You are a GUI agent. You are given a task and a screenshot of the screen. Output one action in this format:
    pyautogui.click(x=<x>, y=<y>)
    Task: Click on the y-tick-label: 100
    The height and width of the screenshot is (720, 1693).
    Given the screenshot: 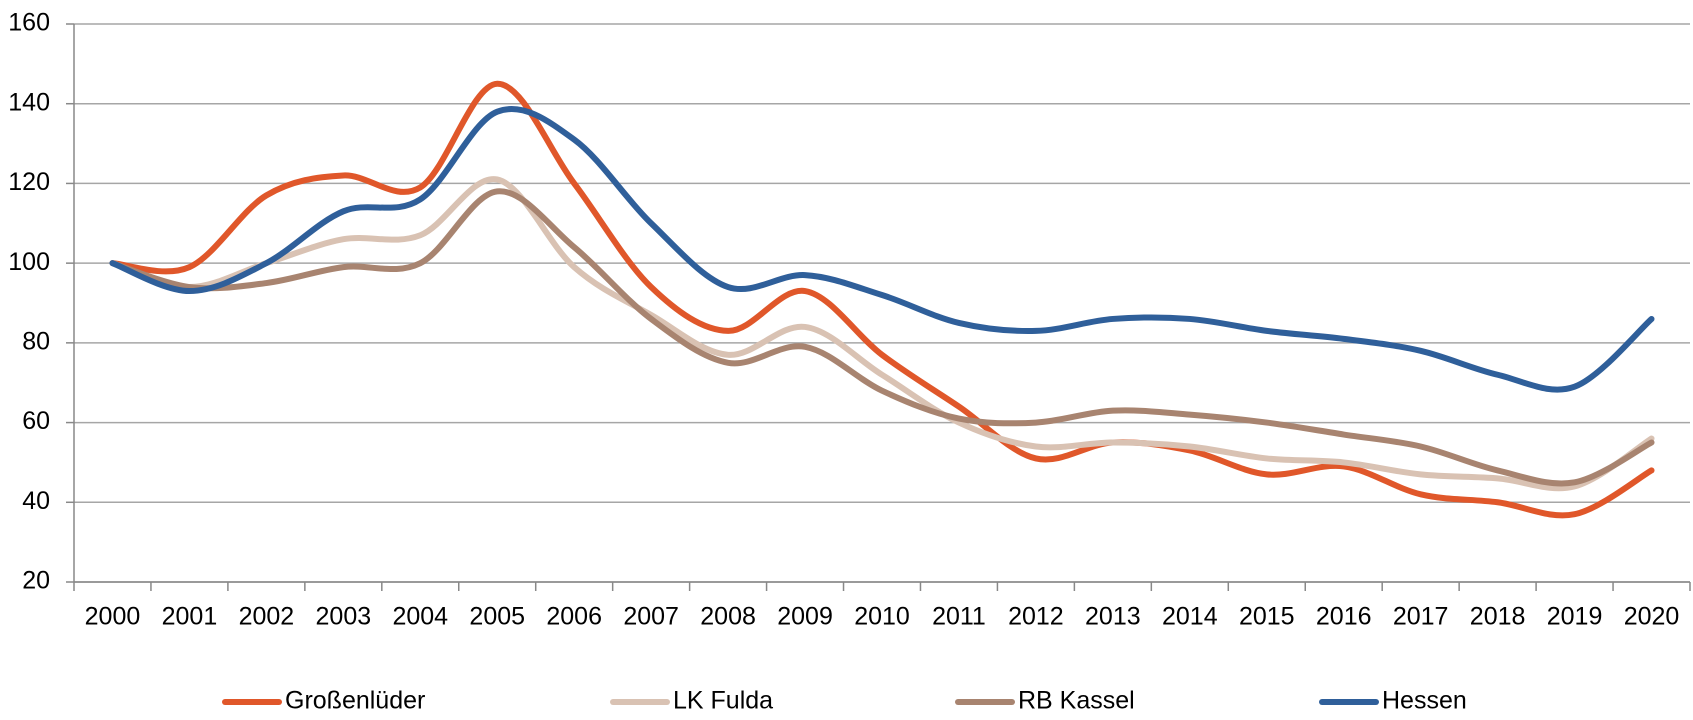 What is the action you would take?
    pyautogui.click(x=29, y=262)
    